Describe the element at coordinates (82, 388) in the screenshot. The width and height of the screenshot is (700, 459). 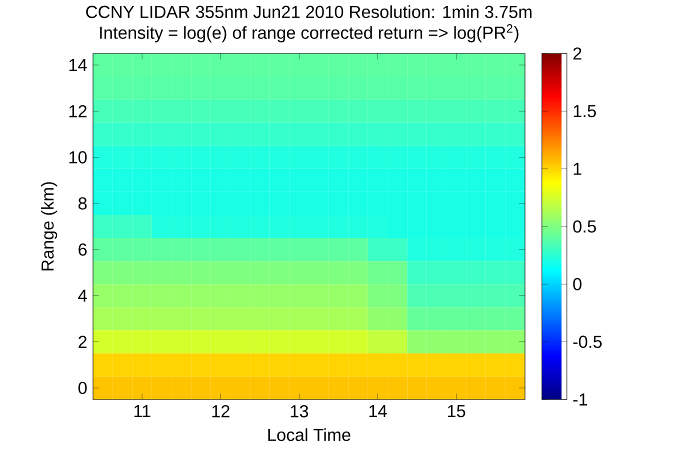
I see `y-tick-label: 0` at that location.